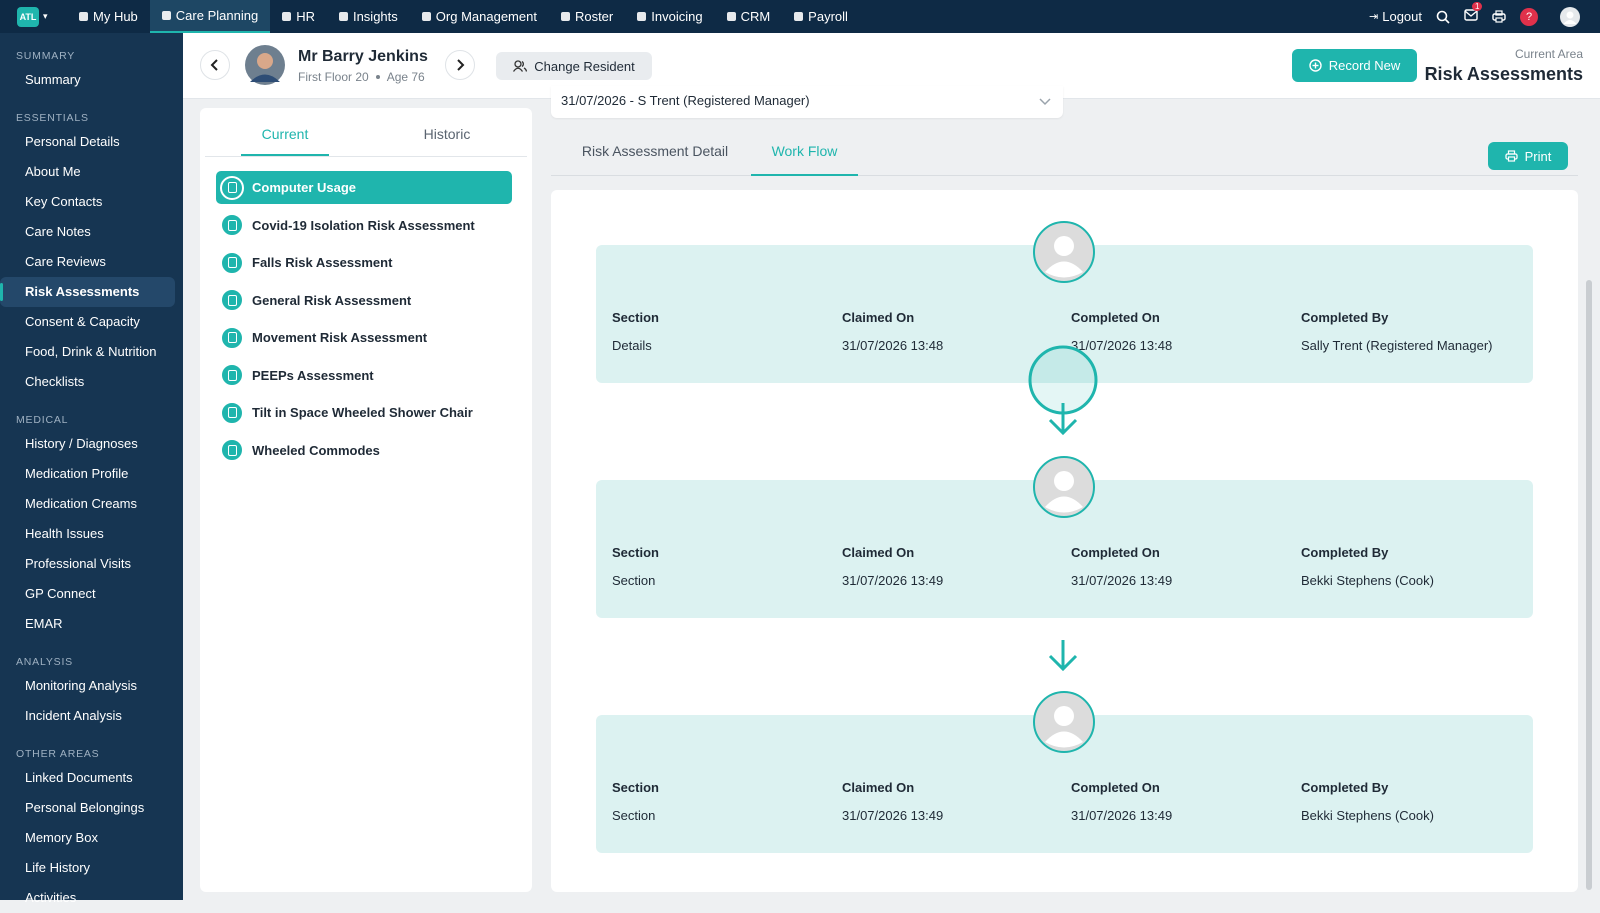 The height and width of the screenshot is (913, 1600). Describe the element at coordinates (364, 412) in the screenshot. I see `assessment-item: Tilt in Space Wheeled Shower Chair` at that location.